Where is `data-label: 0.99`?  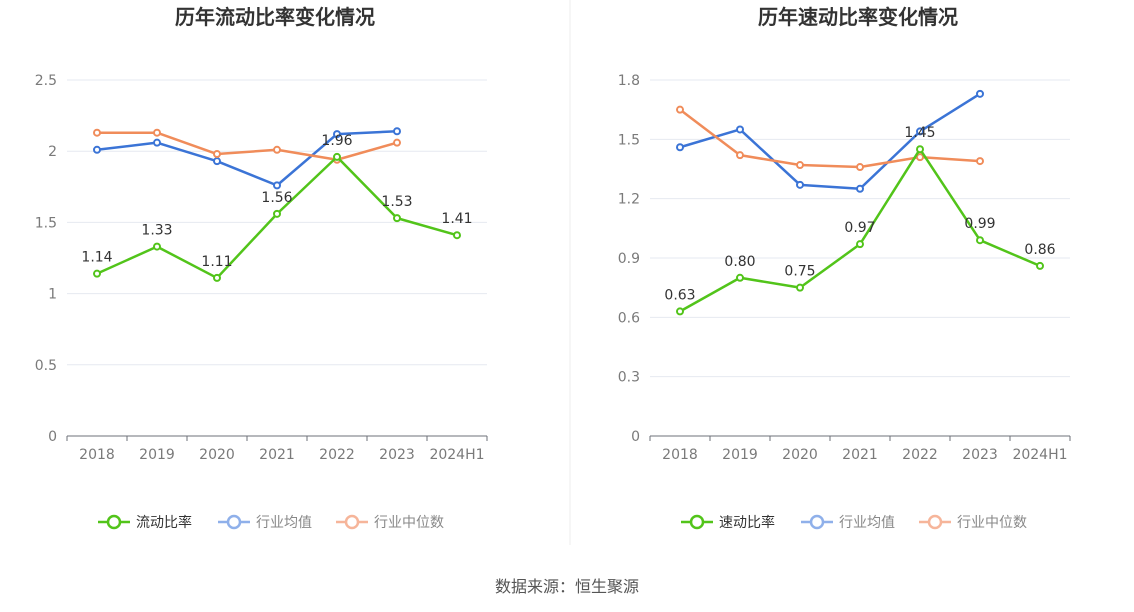 data-label: 0.99 is located at coordinates (979, 224).